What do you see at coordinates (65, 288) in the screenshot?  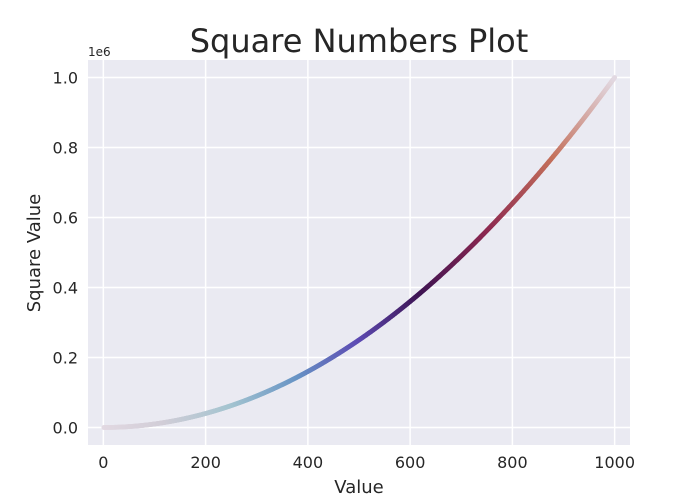 I see `y-tick-label: 0.4` at bounding box center [65, 288].